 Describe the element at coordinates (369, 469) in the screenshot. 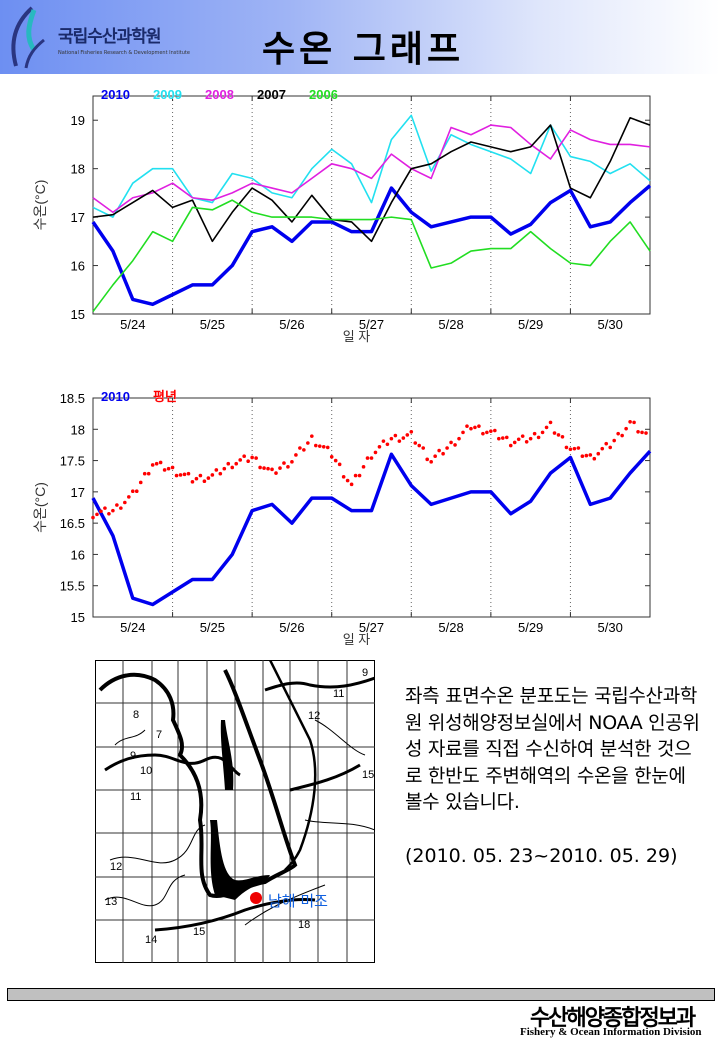

I see `series-평년` at that location.